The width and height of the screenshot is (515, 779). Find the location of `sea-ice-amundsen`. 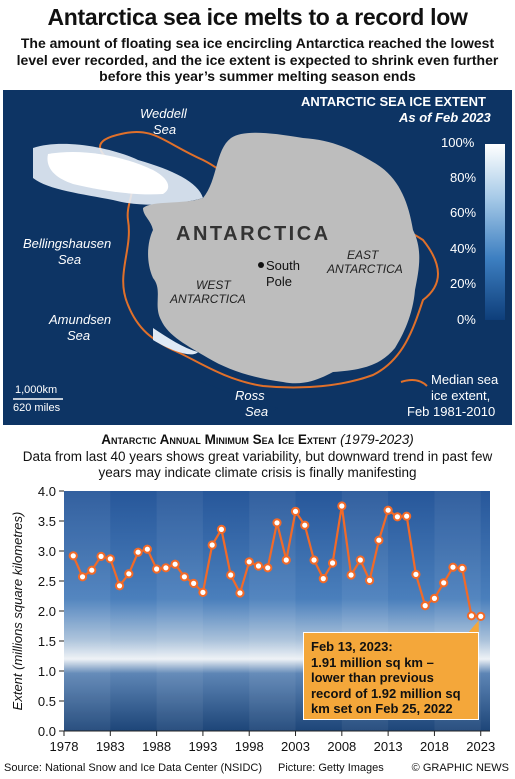

sea-ice-amundsen is located at coordinates (175, 341).